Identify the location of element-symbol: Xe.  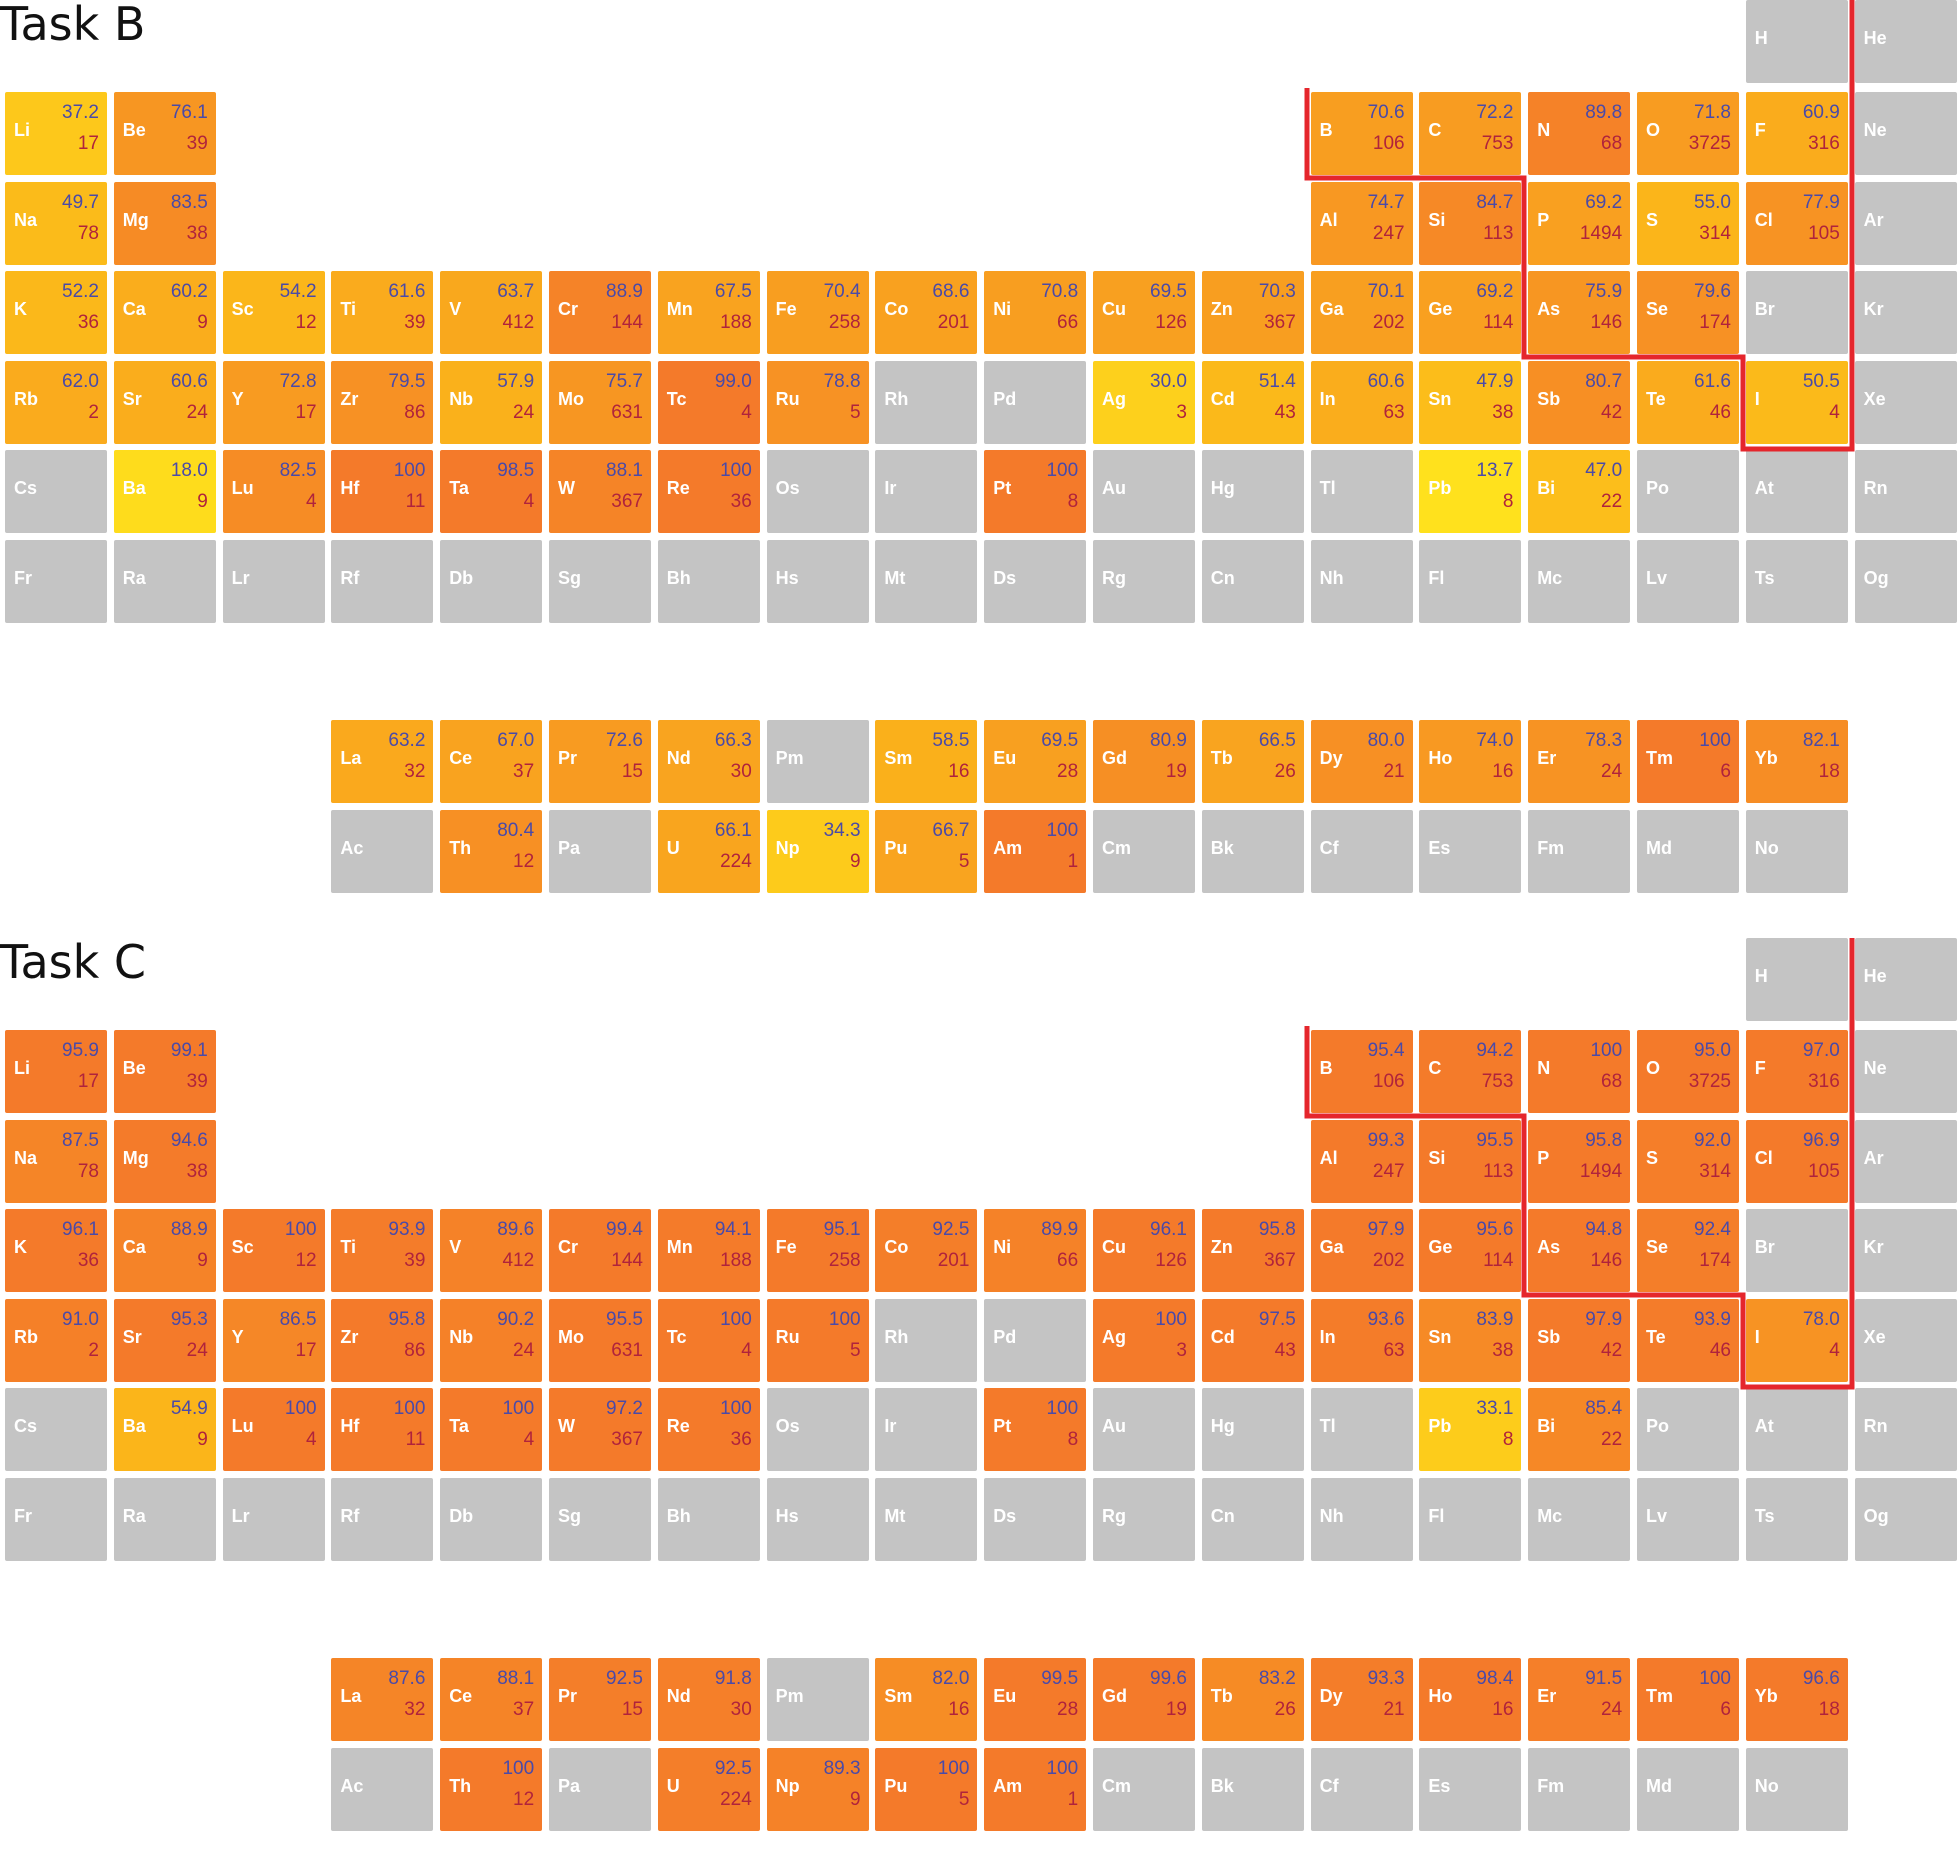
(1874, 399).